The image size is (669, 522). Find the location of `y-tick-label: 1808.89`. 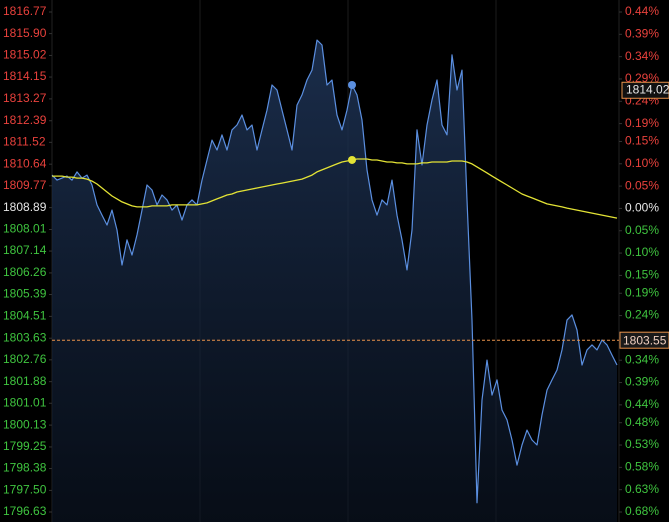

y-tick-label: 1808.89 is located at coordinates (25, 207).